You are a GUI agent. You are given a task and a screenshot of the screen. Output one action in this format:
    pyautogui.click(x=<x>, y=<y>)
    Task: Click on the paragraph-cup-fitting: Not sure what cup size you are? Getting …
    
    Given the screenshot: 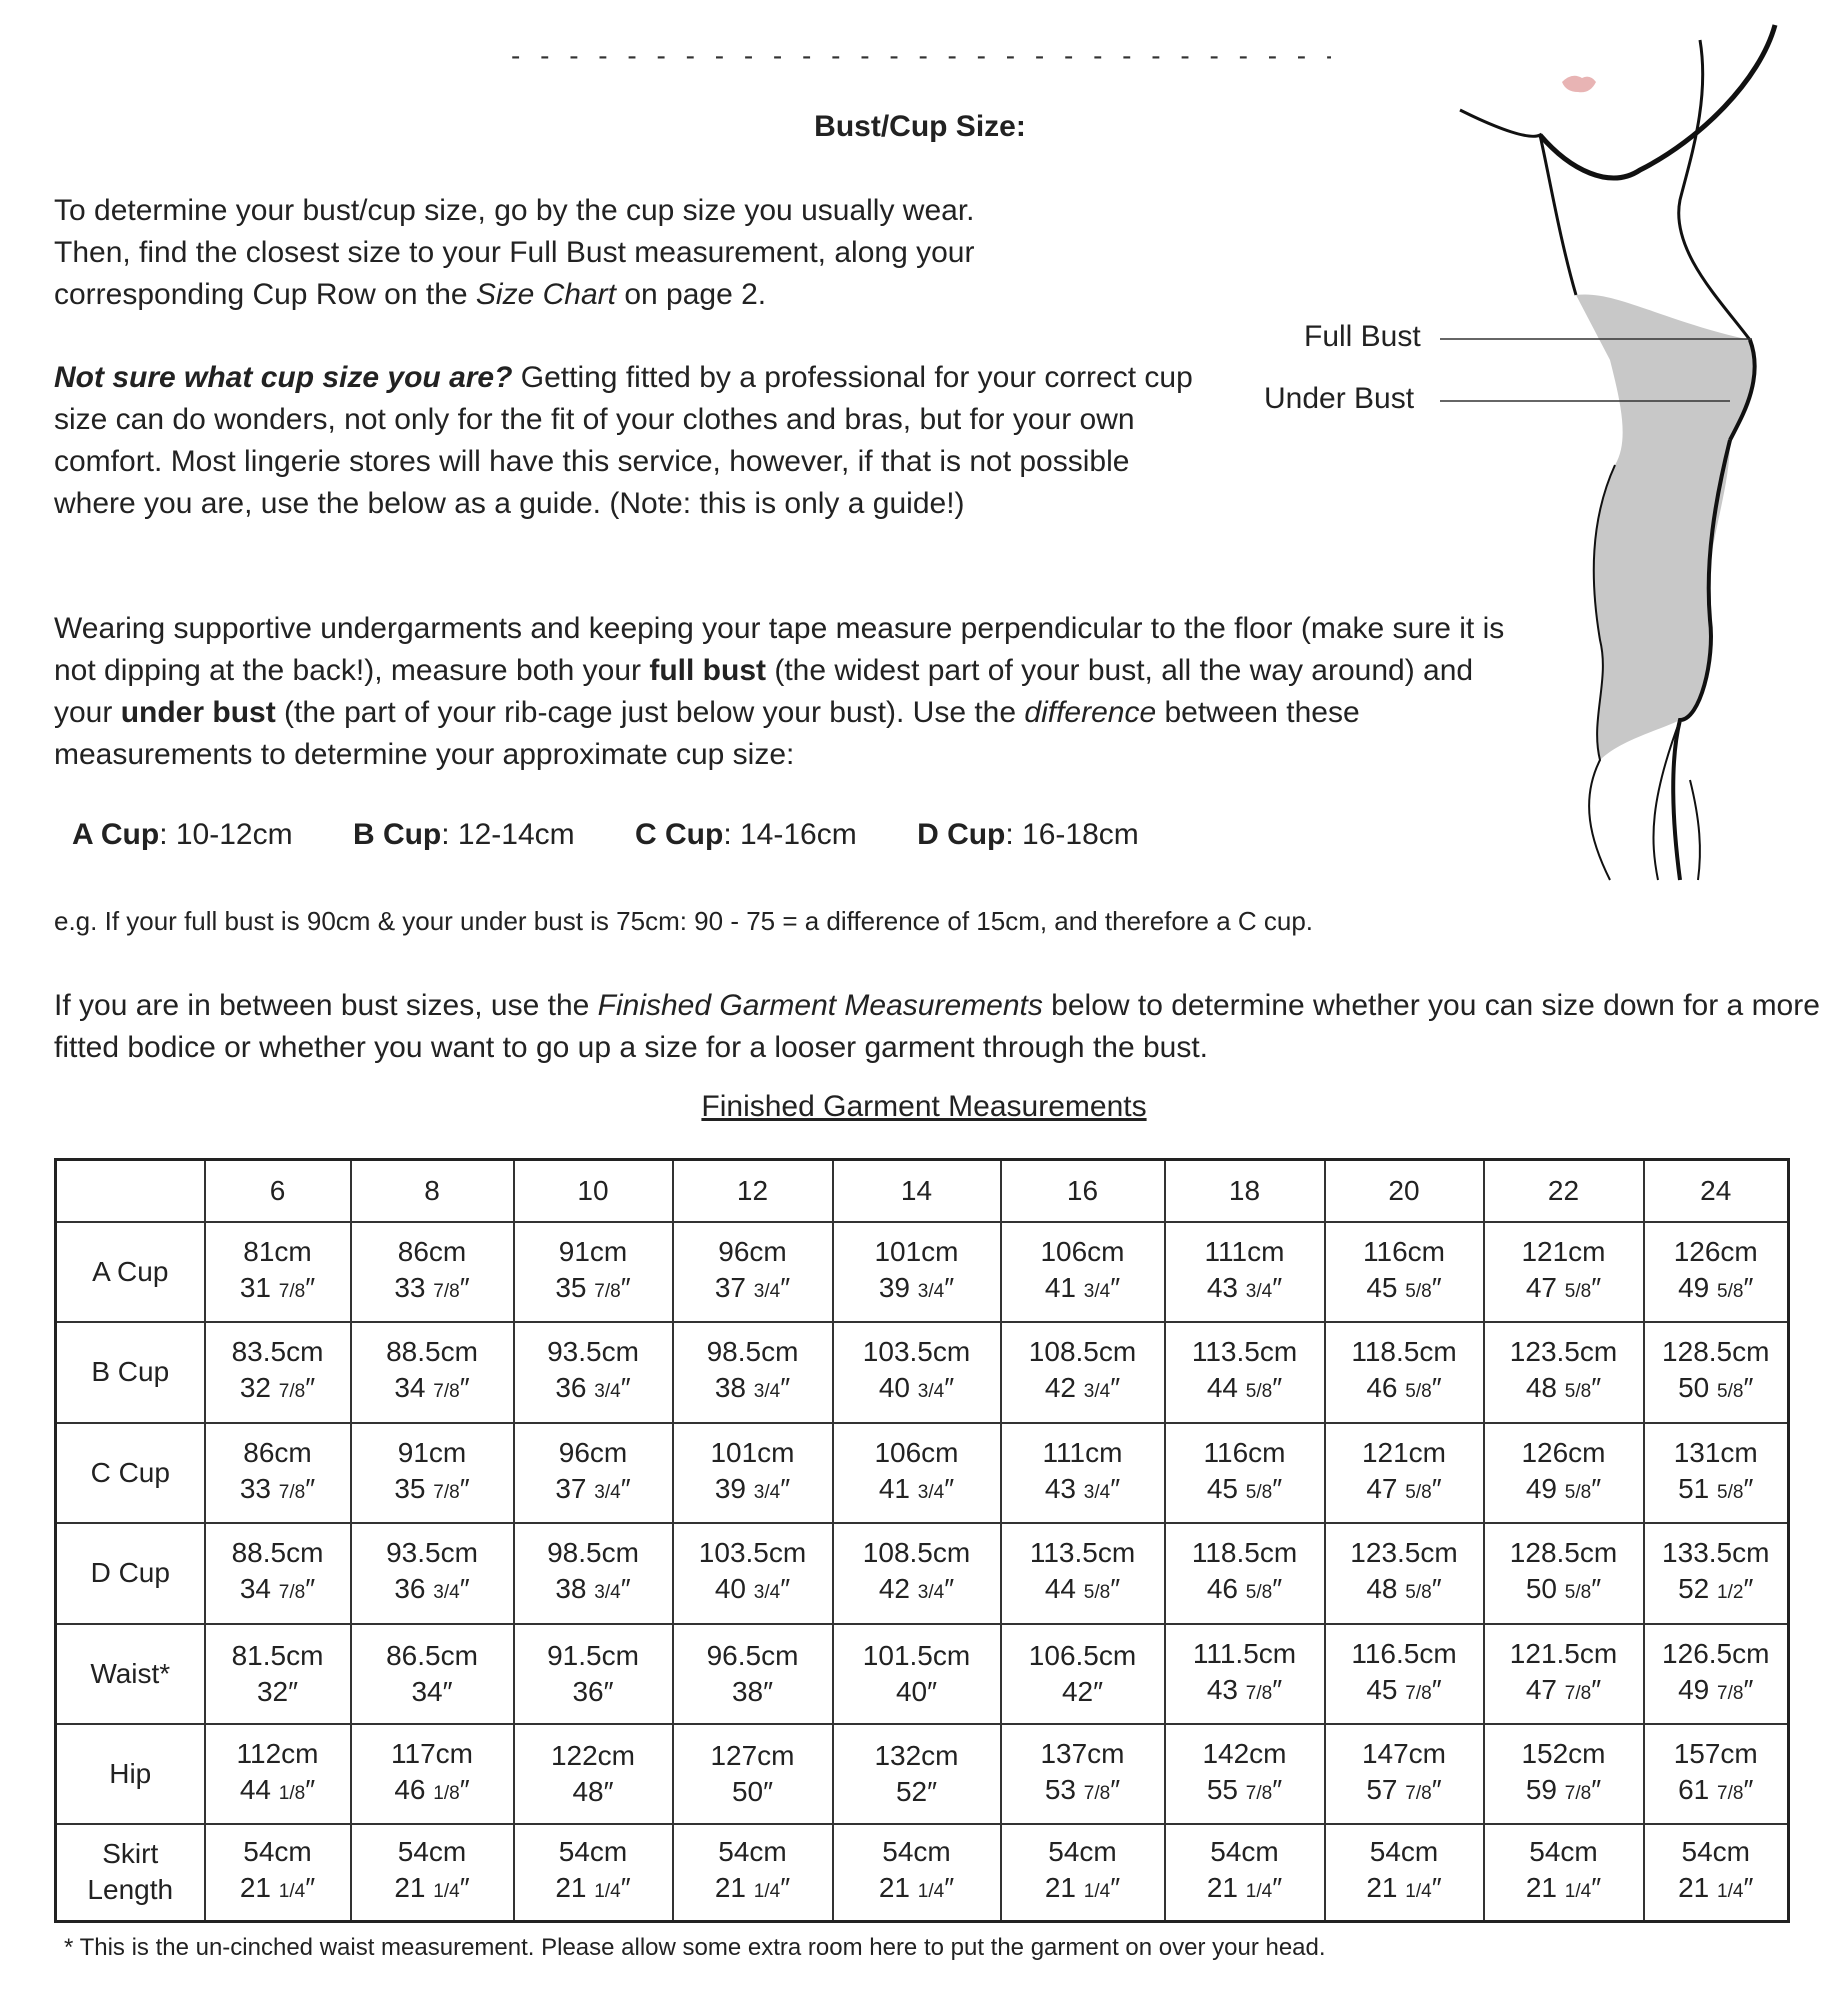 What is the action you would take?
    pyautogui.click(x=629, y=441)
    